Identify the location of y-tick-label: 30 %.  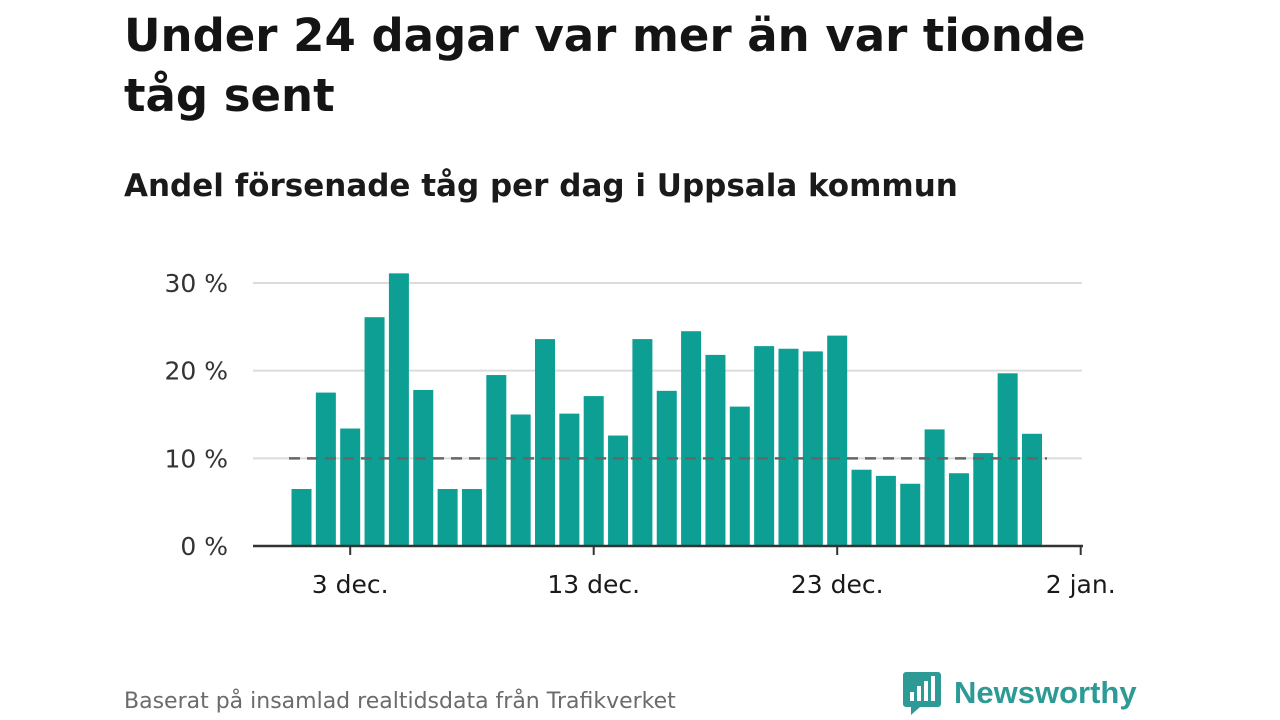
(196, 283).